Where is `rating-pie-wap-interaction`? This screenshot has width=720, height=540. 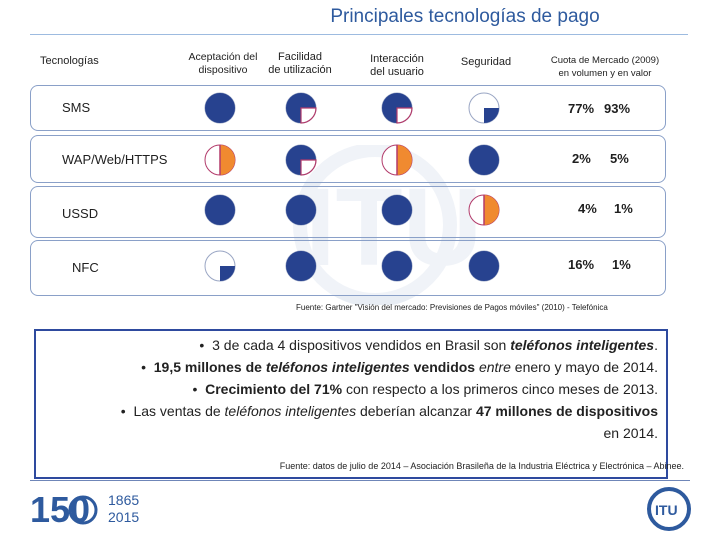
rating-pie-wap-interaction is located at coordinates (397, 160).